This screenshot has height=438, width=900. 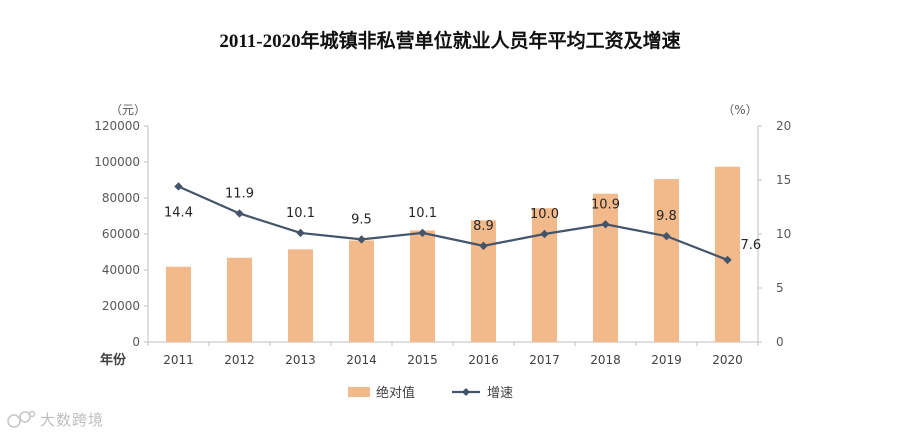 I want to click on left-tick-label: 20000, so click(x=121, y=306).